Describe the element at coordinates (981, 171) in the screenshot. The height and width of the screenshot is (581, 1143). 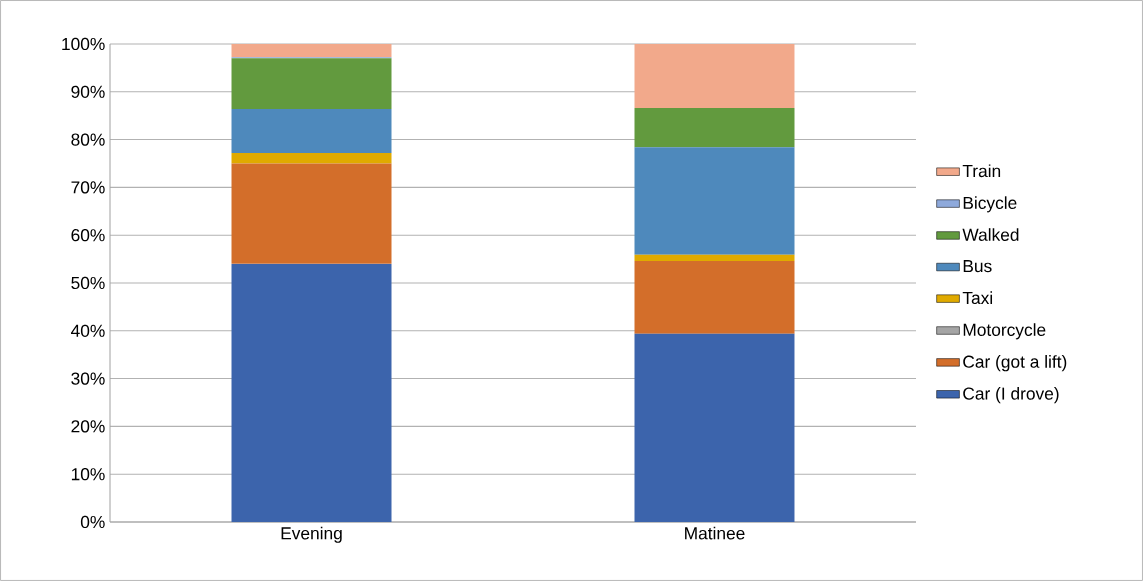
I see `legend-label: Train` at that location.